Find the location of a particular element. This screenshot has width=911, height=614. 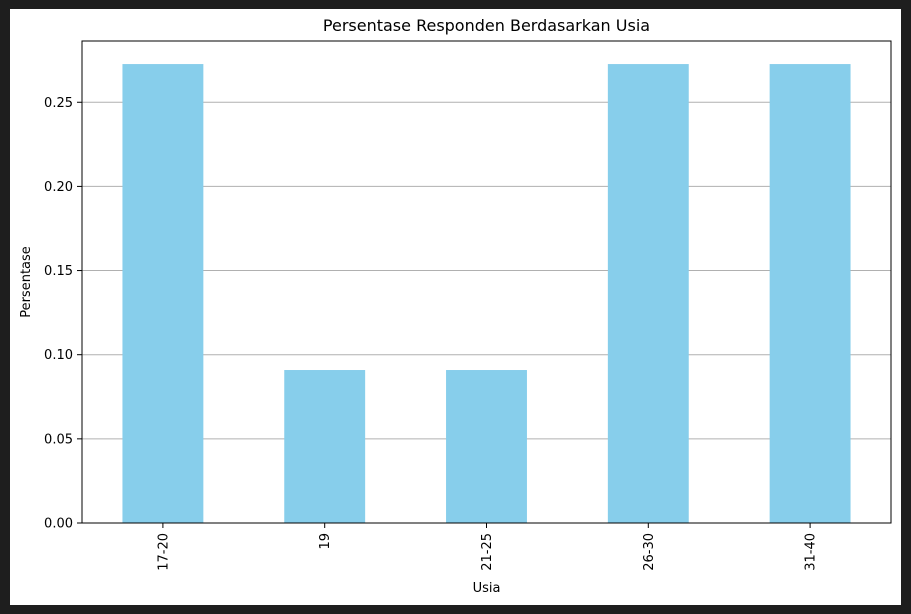

y-tick-label: 0.15 is located at coordinates (58, 271).